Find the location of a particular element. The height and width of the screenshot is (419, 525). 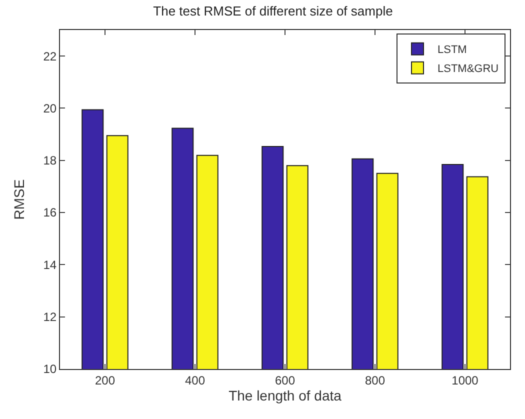

y-tick-label: 22 is located at coordinates (50, 56).